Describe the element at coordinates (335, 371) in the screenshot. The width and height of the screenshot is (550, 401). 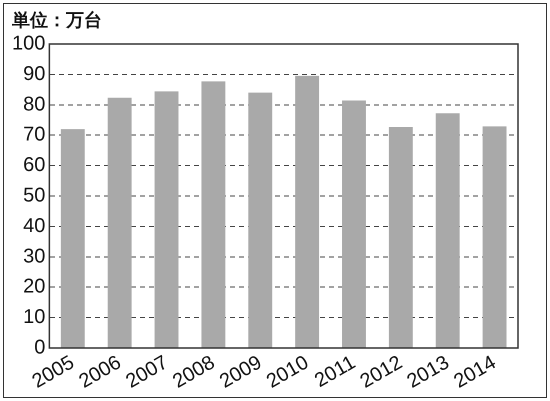
I see `x-tick-label: 2011` at that location.